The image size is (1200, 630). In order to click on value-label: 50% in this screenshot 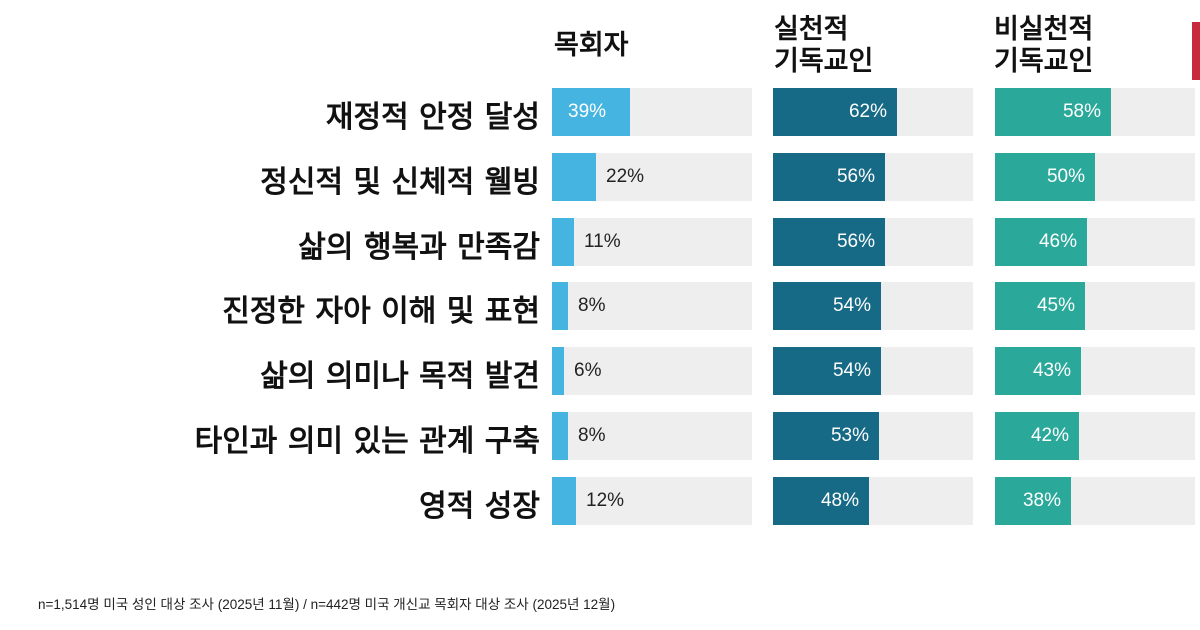, I will do `click(1065, 176)`.